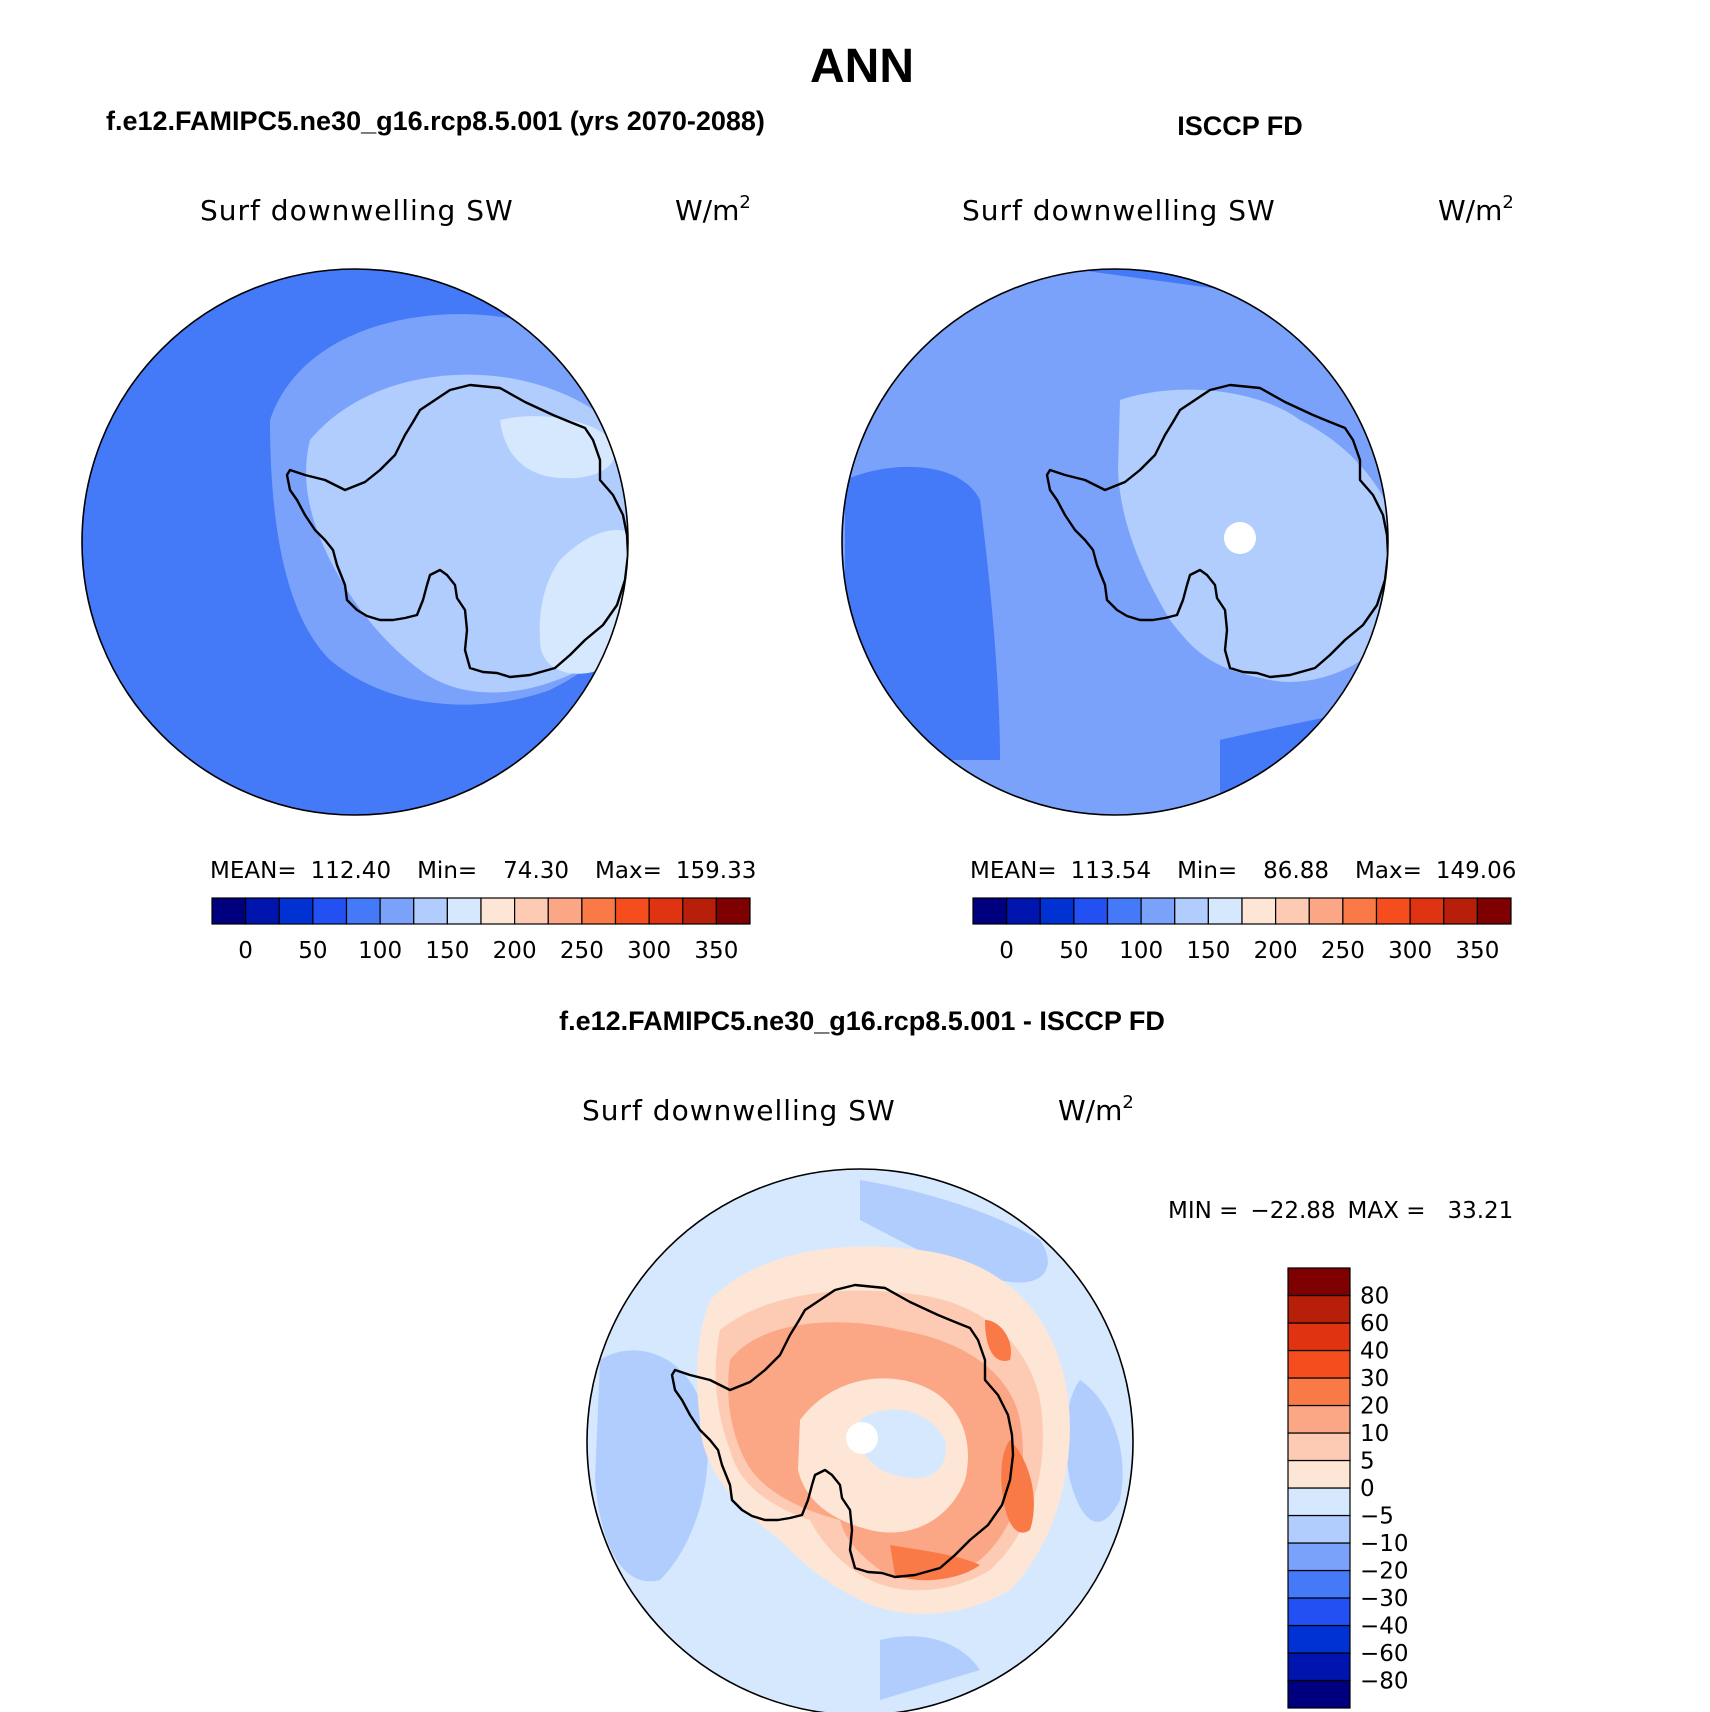 The image size is (1710, 1712). I want to click on colorbar-tick-label: 20, so click(1374, 1407).